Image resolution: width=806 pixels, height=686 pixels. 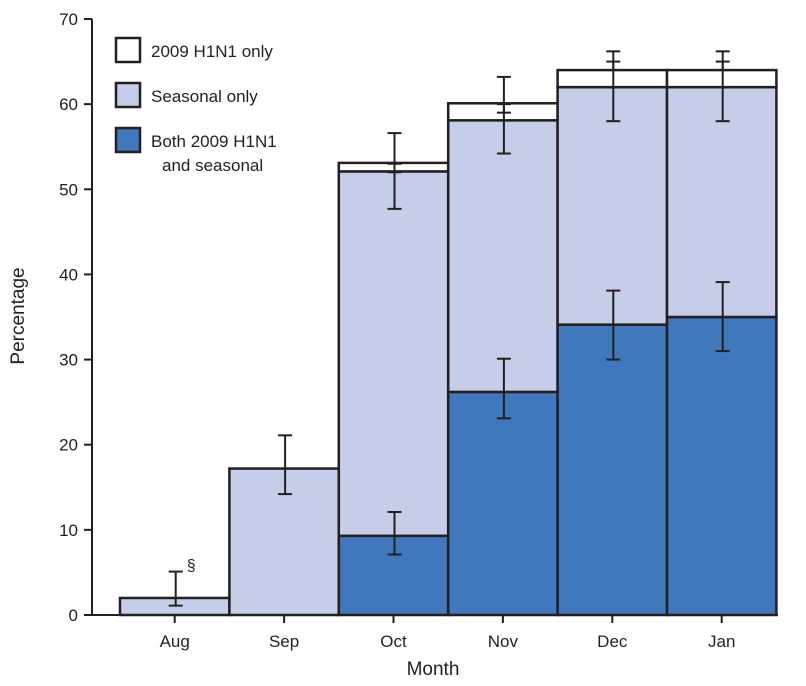 I want to click on x-tick-label-oct: Oct, so click(x=393, y=641).